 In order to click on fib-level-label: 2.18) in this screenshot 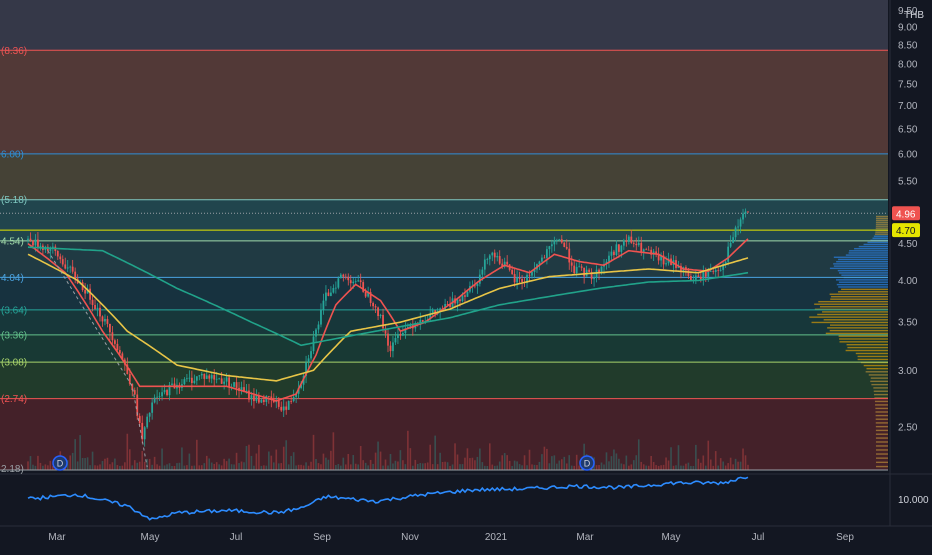, I will do `click(12, 469)`.